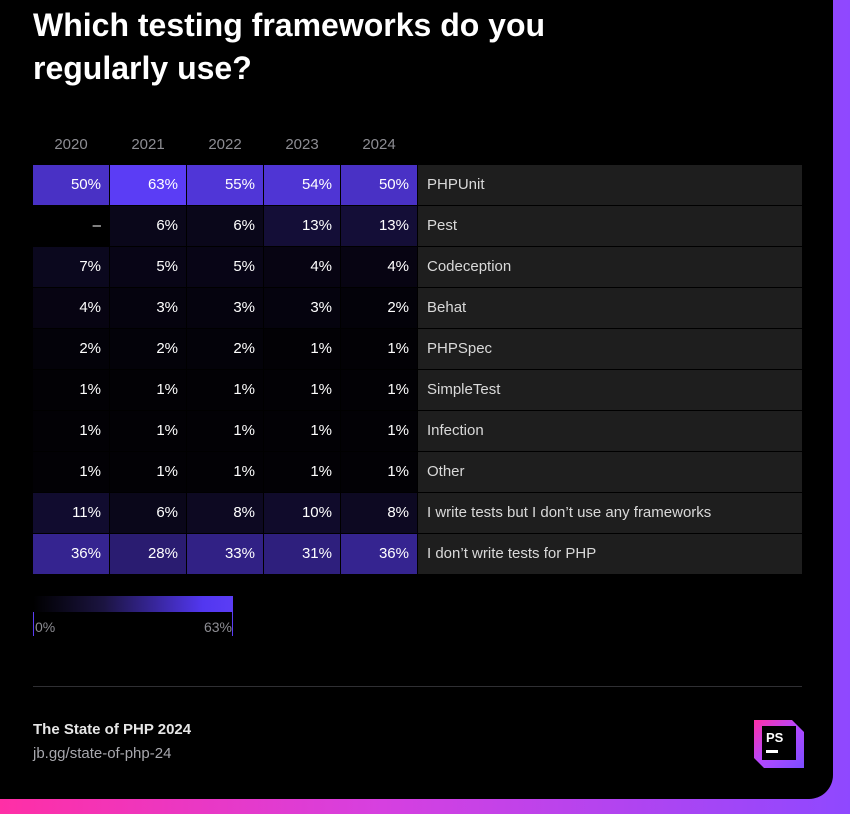 Image resolution: width=850 pixels, height=814 pixels. I want to click on heatmap-cell: 7%, so click(71, 267).